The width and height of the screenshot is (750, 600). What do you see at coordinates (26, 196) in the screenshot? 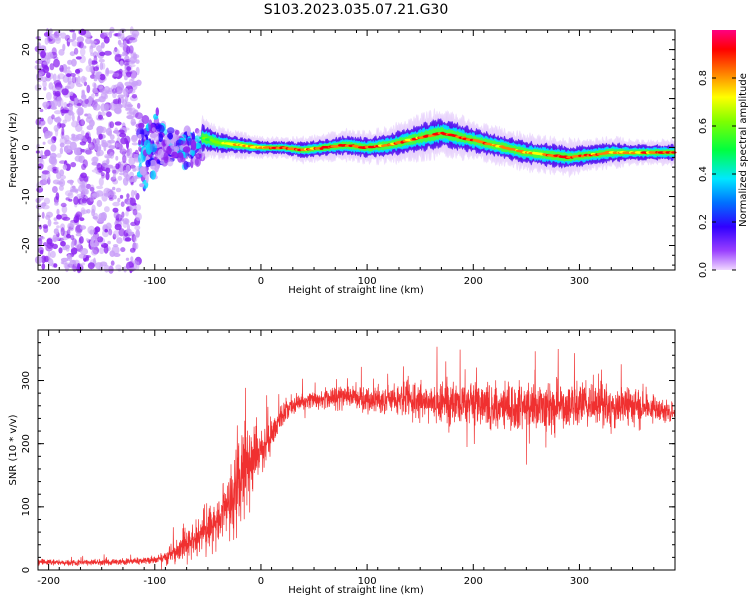
I see `y-tick-label: -10` at bounding box center [26, 196].